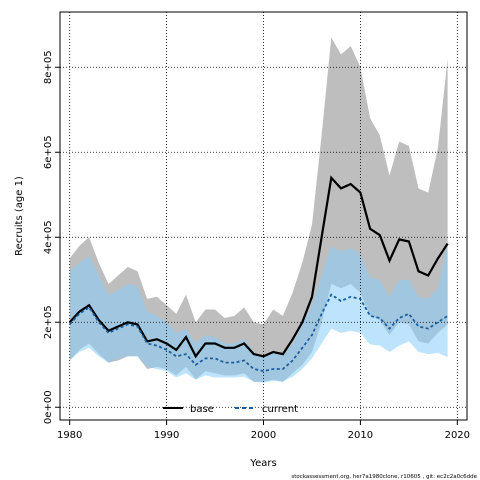 This screenshot has height=480, width=480. I want to click on x-axis-title: Years, so click(262, 463).